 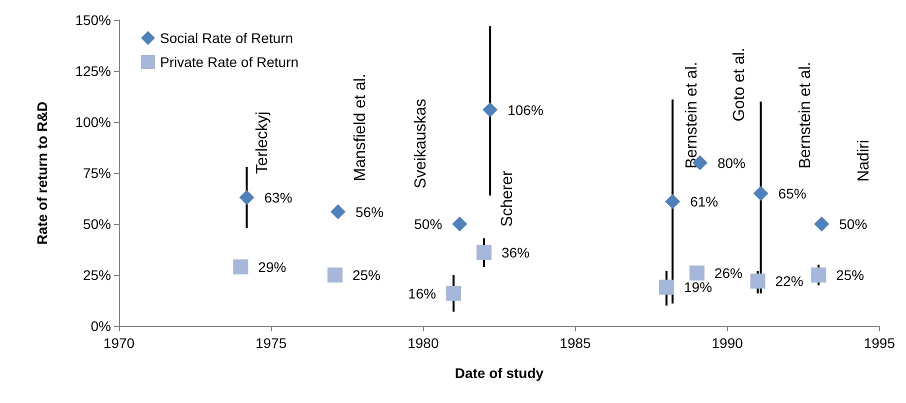 What do you see at coordinates (499, 373) in the screenshot?
I see `x-axis-title: Date of study` at bounding box center [499, 373].